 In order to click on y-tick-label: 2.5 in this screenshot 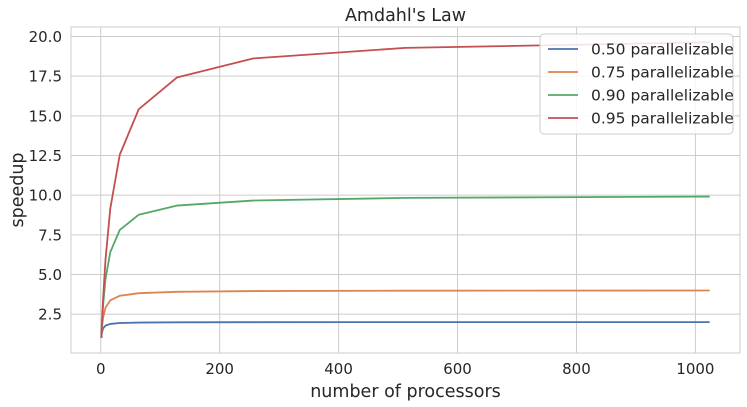, I will do `click(50, 315)`.